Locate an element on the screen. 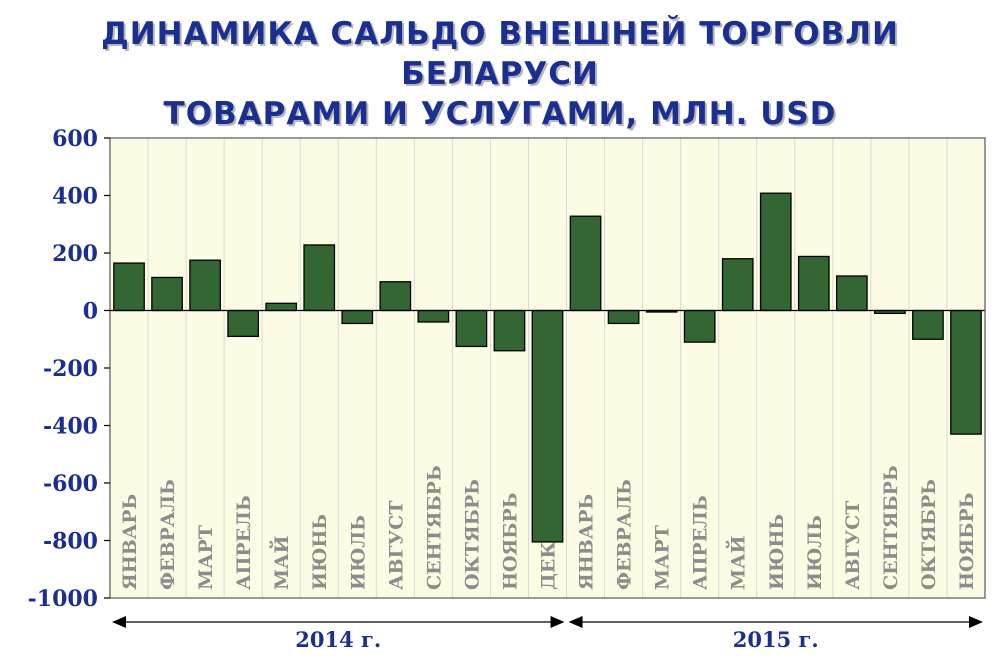  y-tick-label: -200 is located at coordinates (70, 369).